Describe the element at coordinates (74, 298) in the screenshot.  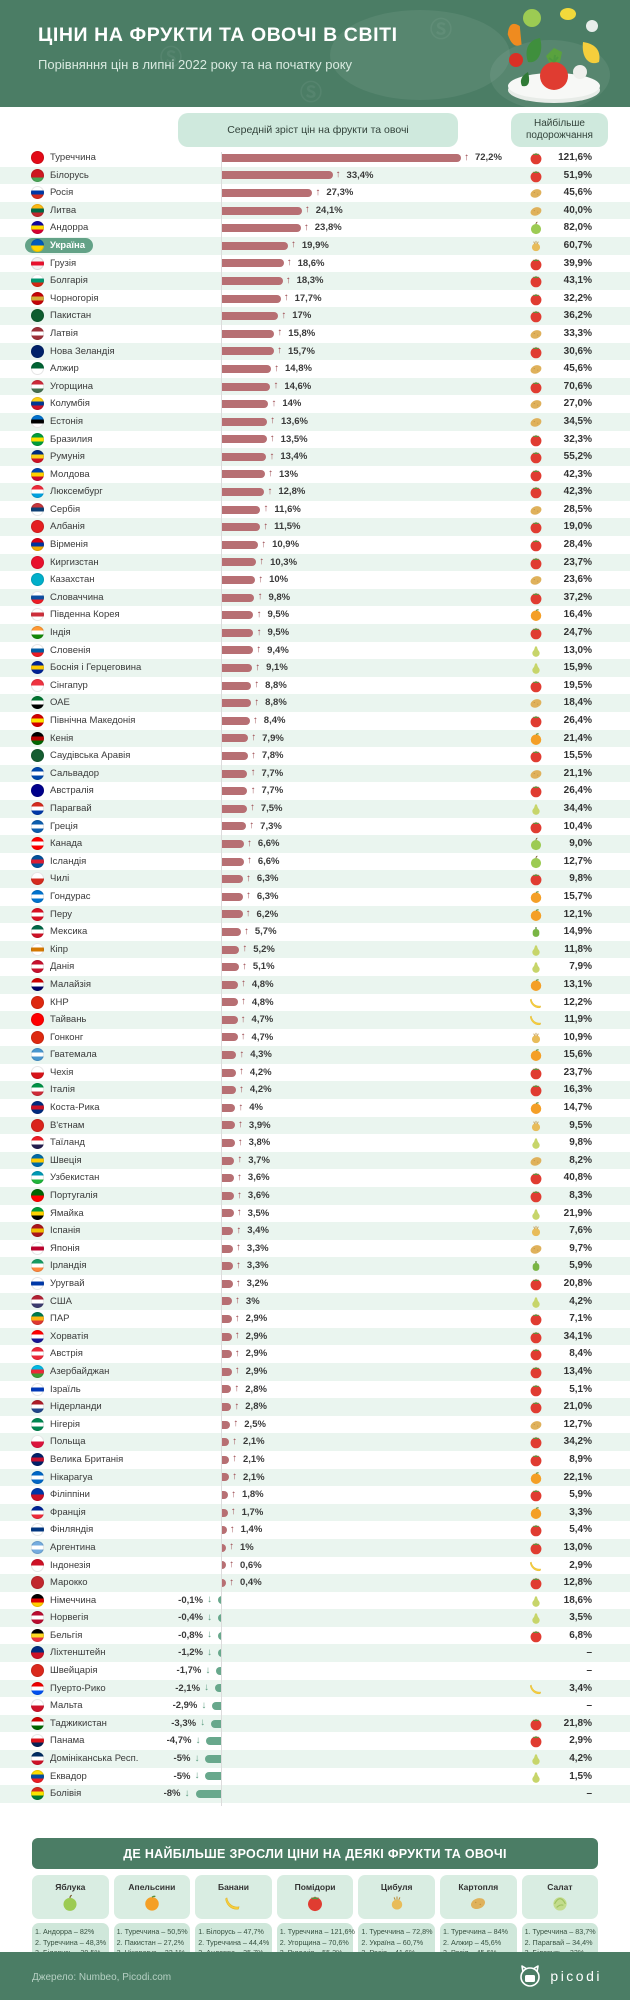
I see `country-label: Чорногорія` at that location.